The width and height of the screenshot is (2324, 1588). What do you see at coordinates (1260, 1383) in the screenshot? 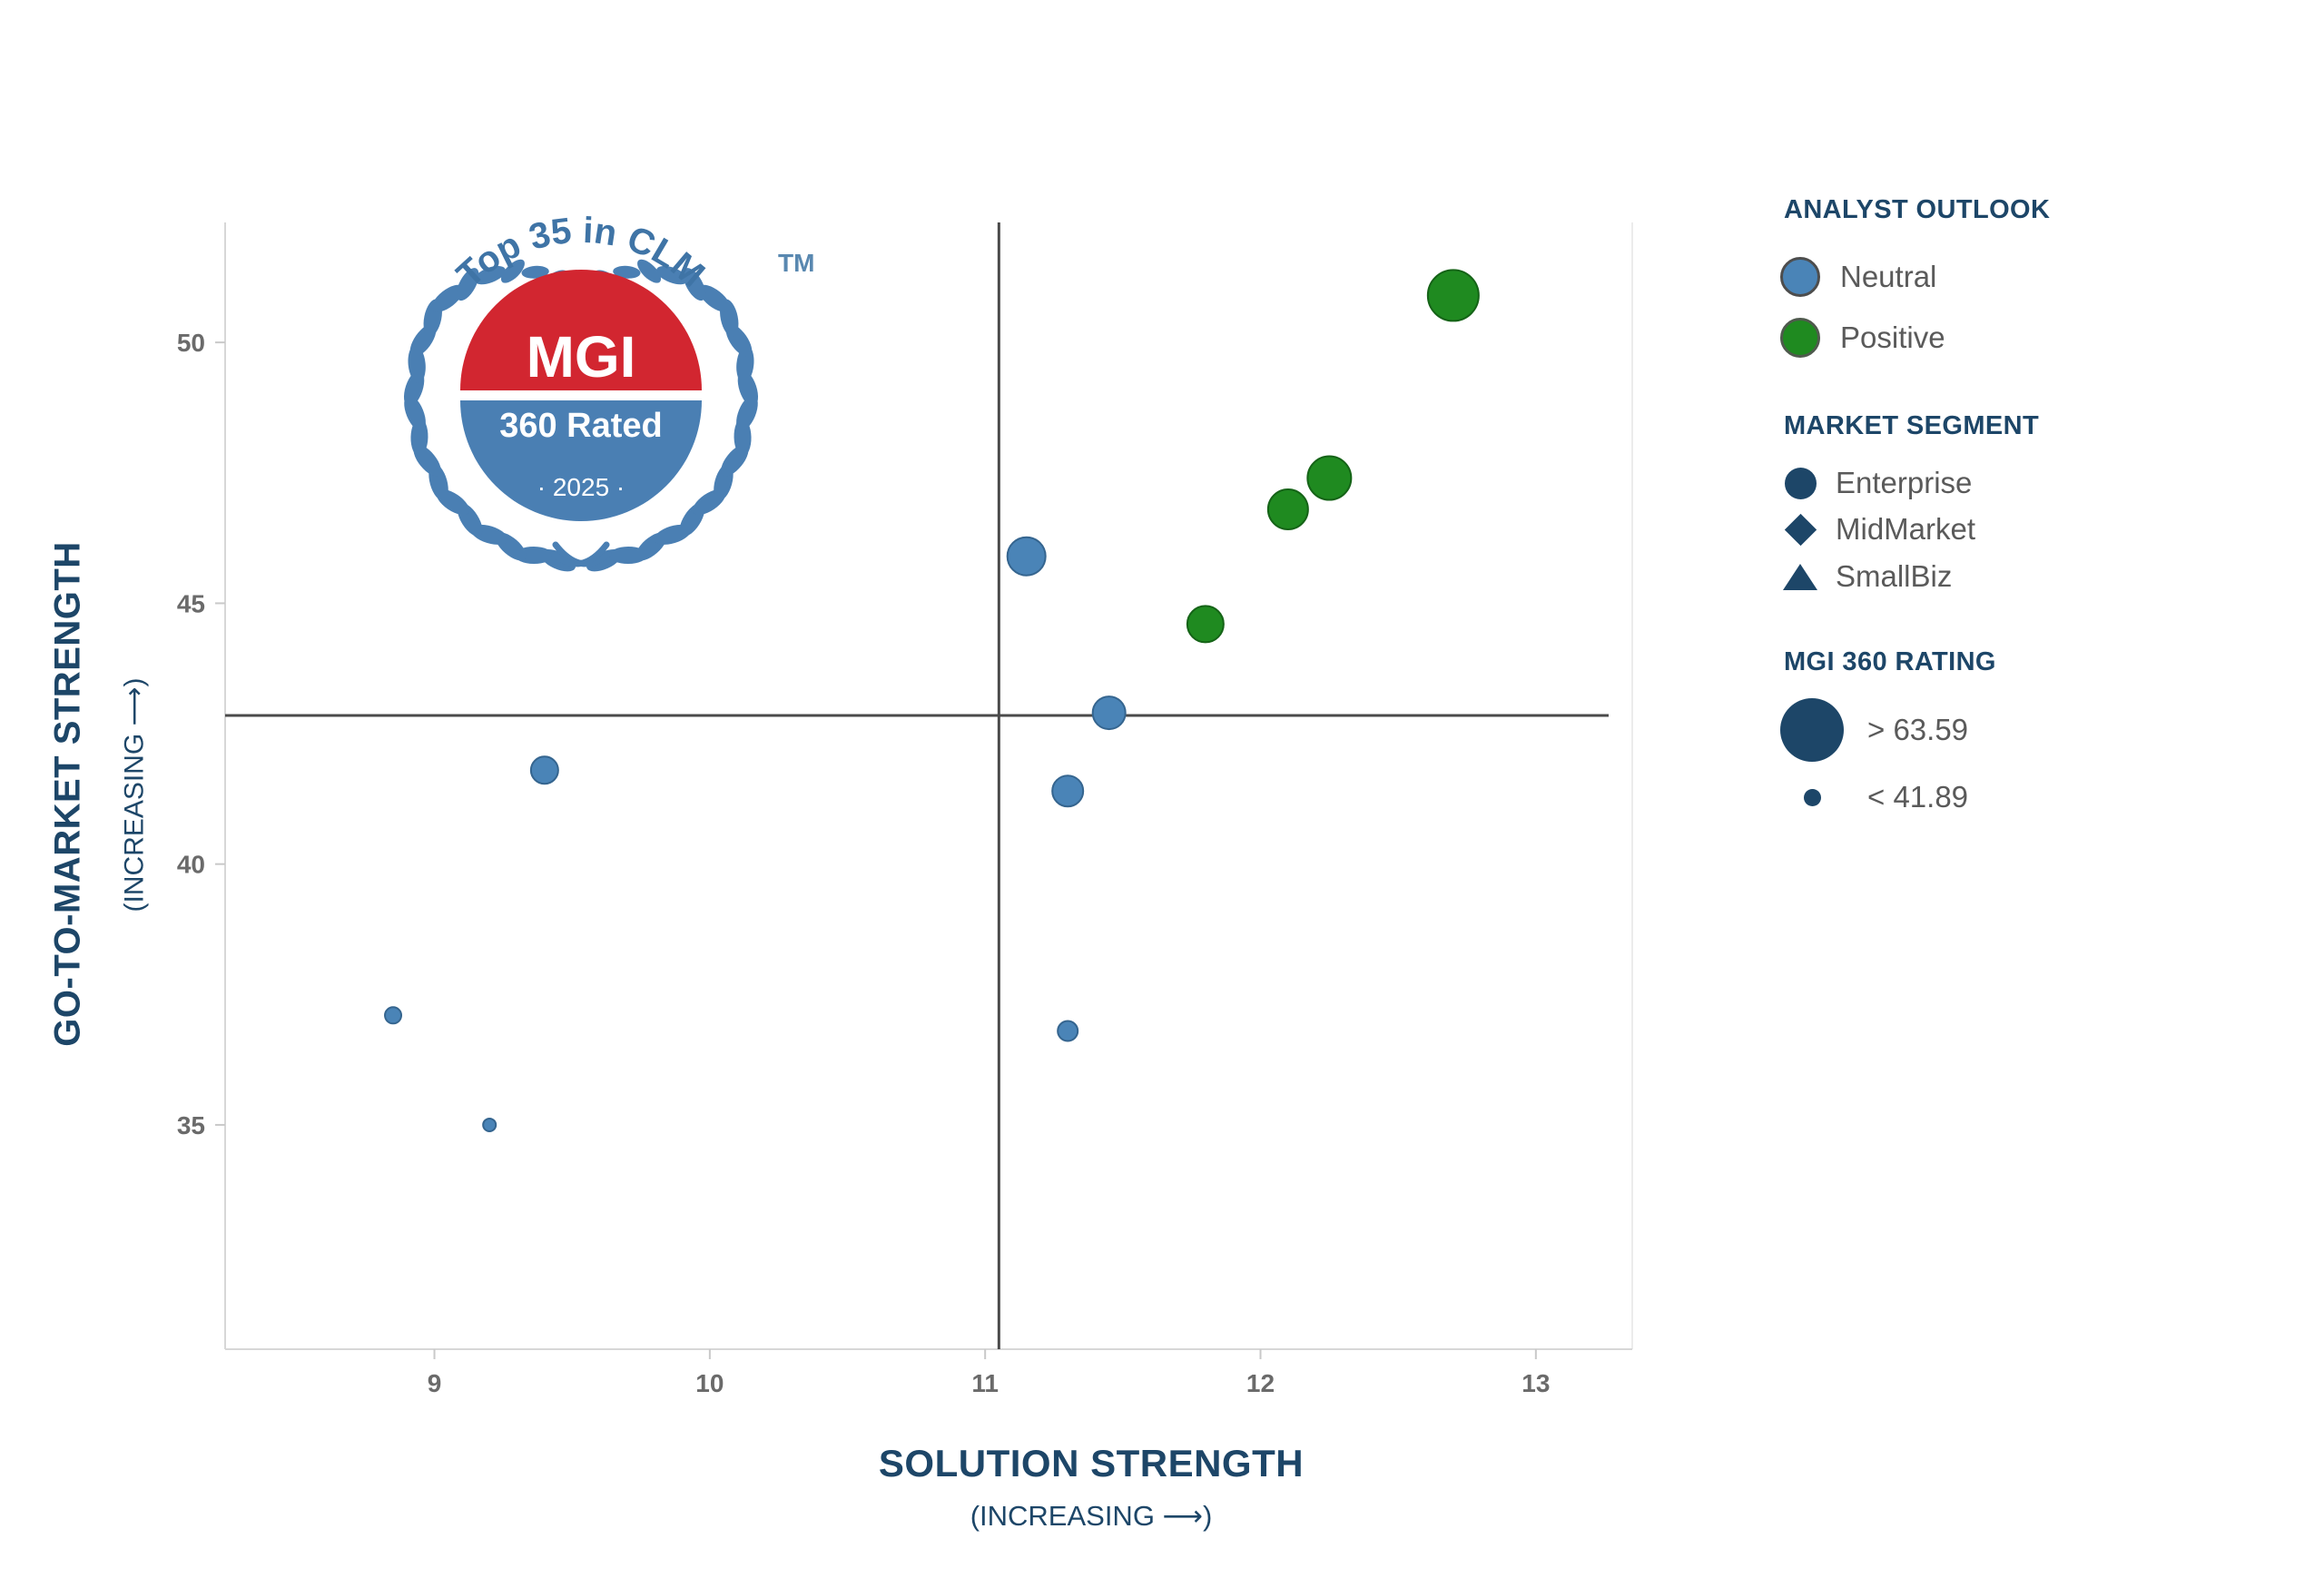
I see `x-tick-label: 12` at bounding box center [1260, 1383].